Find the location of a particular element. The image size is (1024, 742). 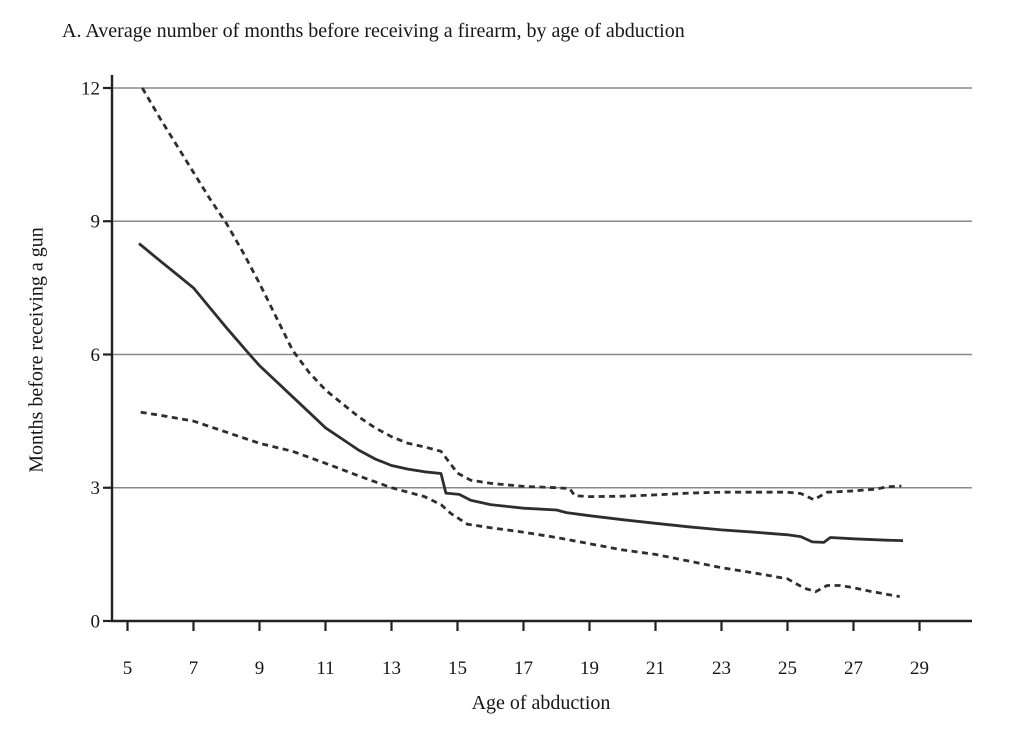

x-tick-label-19: 19 is located at coordinates (589, 668).